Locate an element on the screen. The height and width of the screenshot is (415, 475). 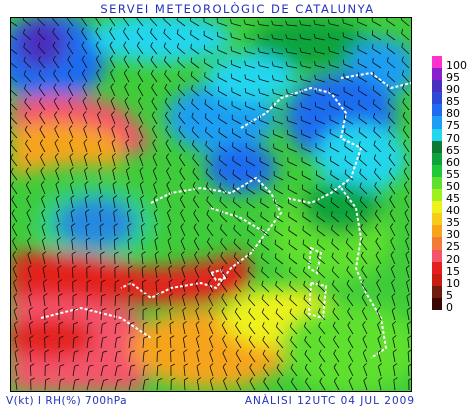
legend-label: 30 is located at coordinates (453, 235).